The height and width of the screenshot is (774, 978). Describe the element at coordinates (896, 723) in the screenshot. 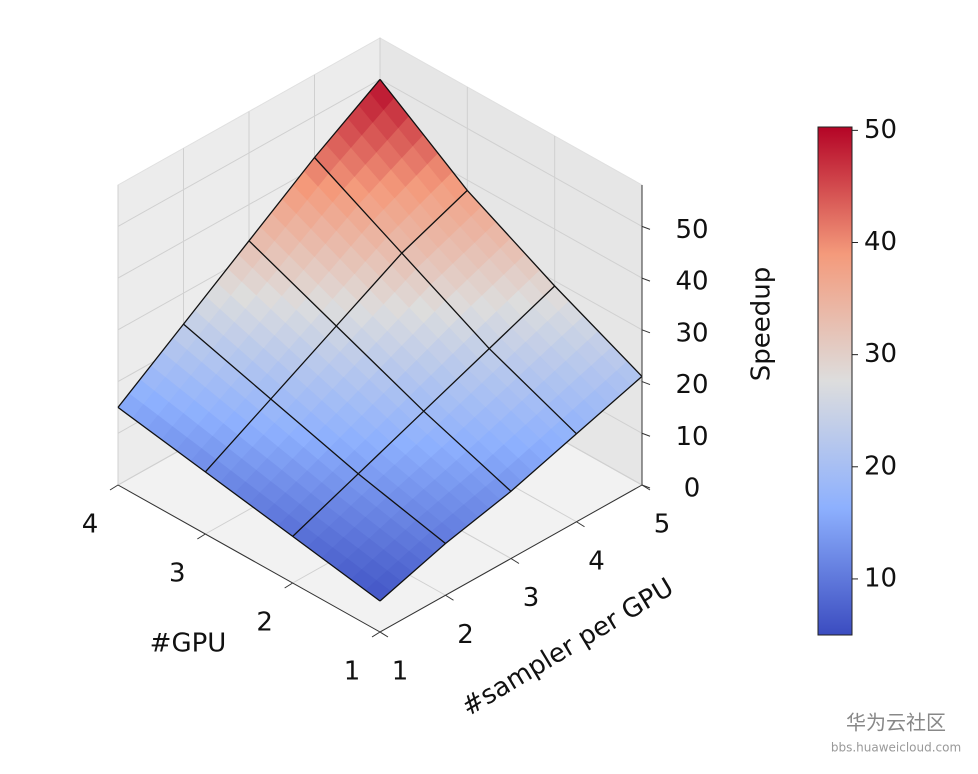

I see `watermark-title: 华为云社区` at that location.